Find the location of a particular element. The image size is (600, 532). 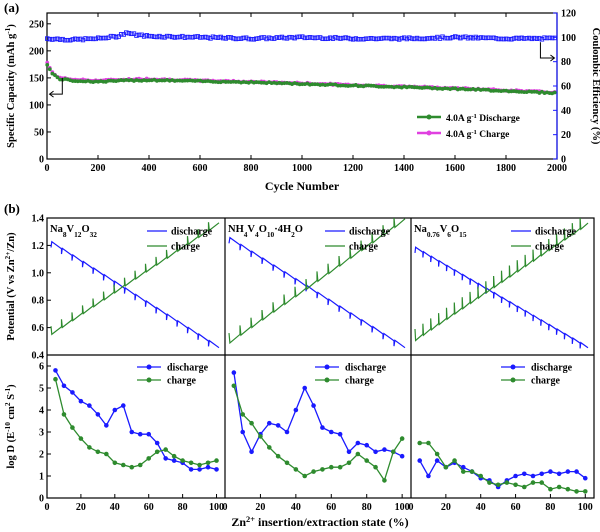

legend-marker-charge-bottom is located at coordinates (513, 380).